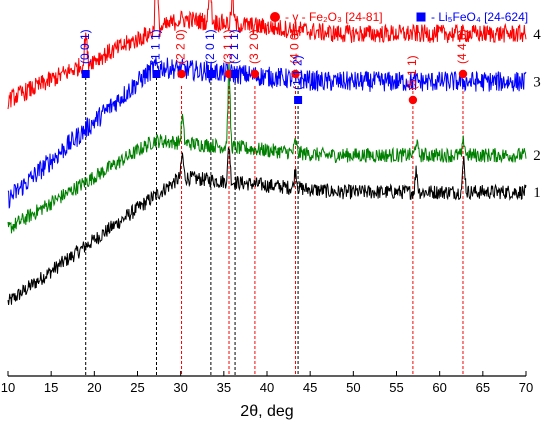 This screenshot has height=427, width=550. I want to click on x-tick-label-12: 70, so click(526, 387).